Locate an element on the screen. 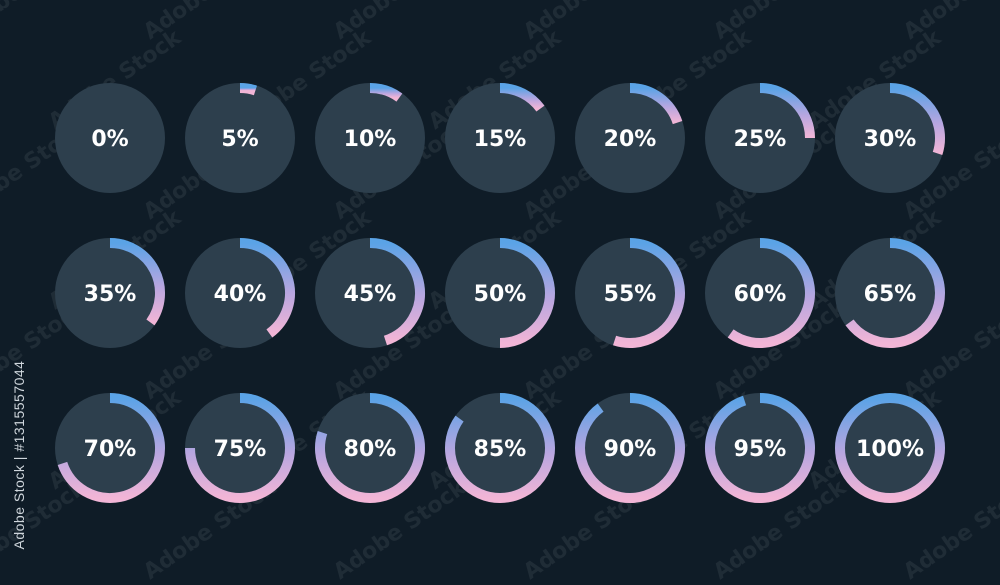  progress-label: 30% is located at coordinates (890, 139).